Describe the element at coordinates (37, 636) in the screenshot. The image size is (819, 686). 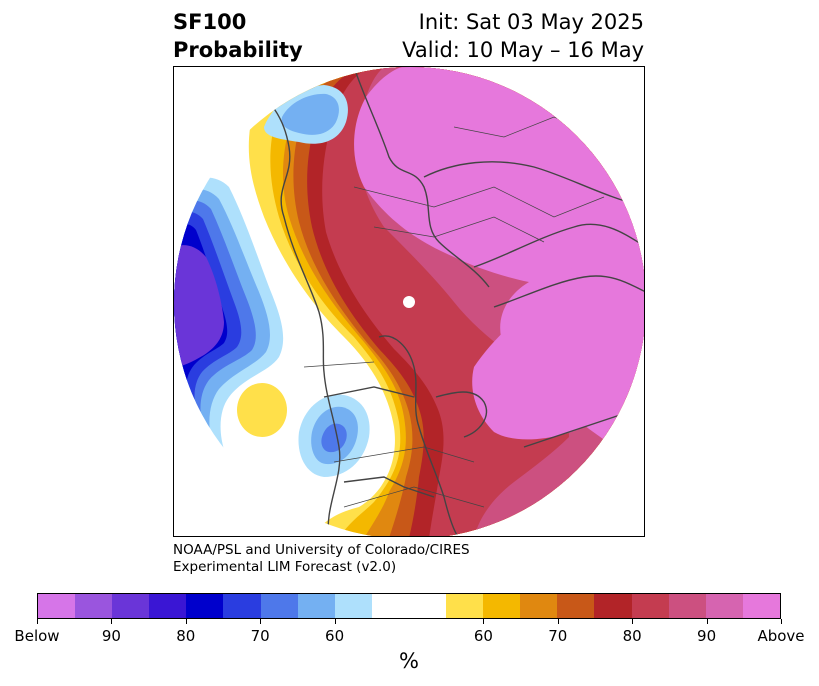
I see `colorbar-tick-label: Below` at that location.